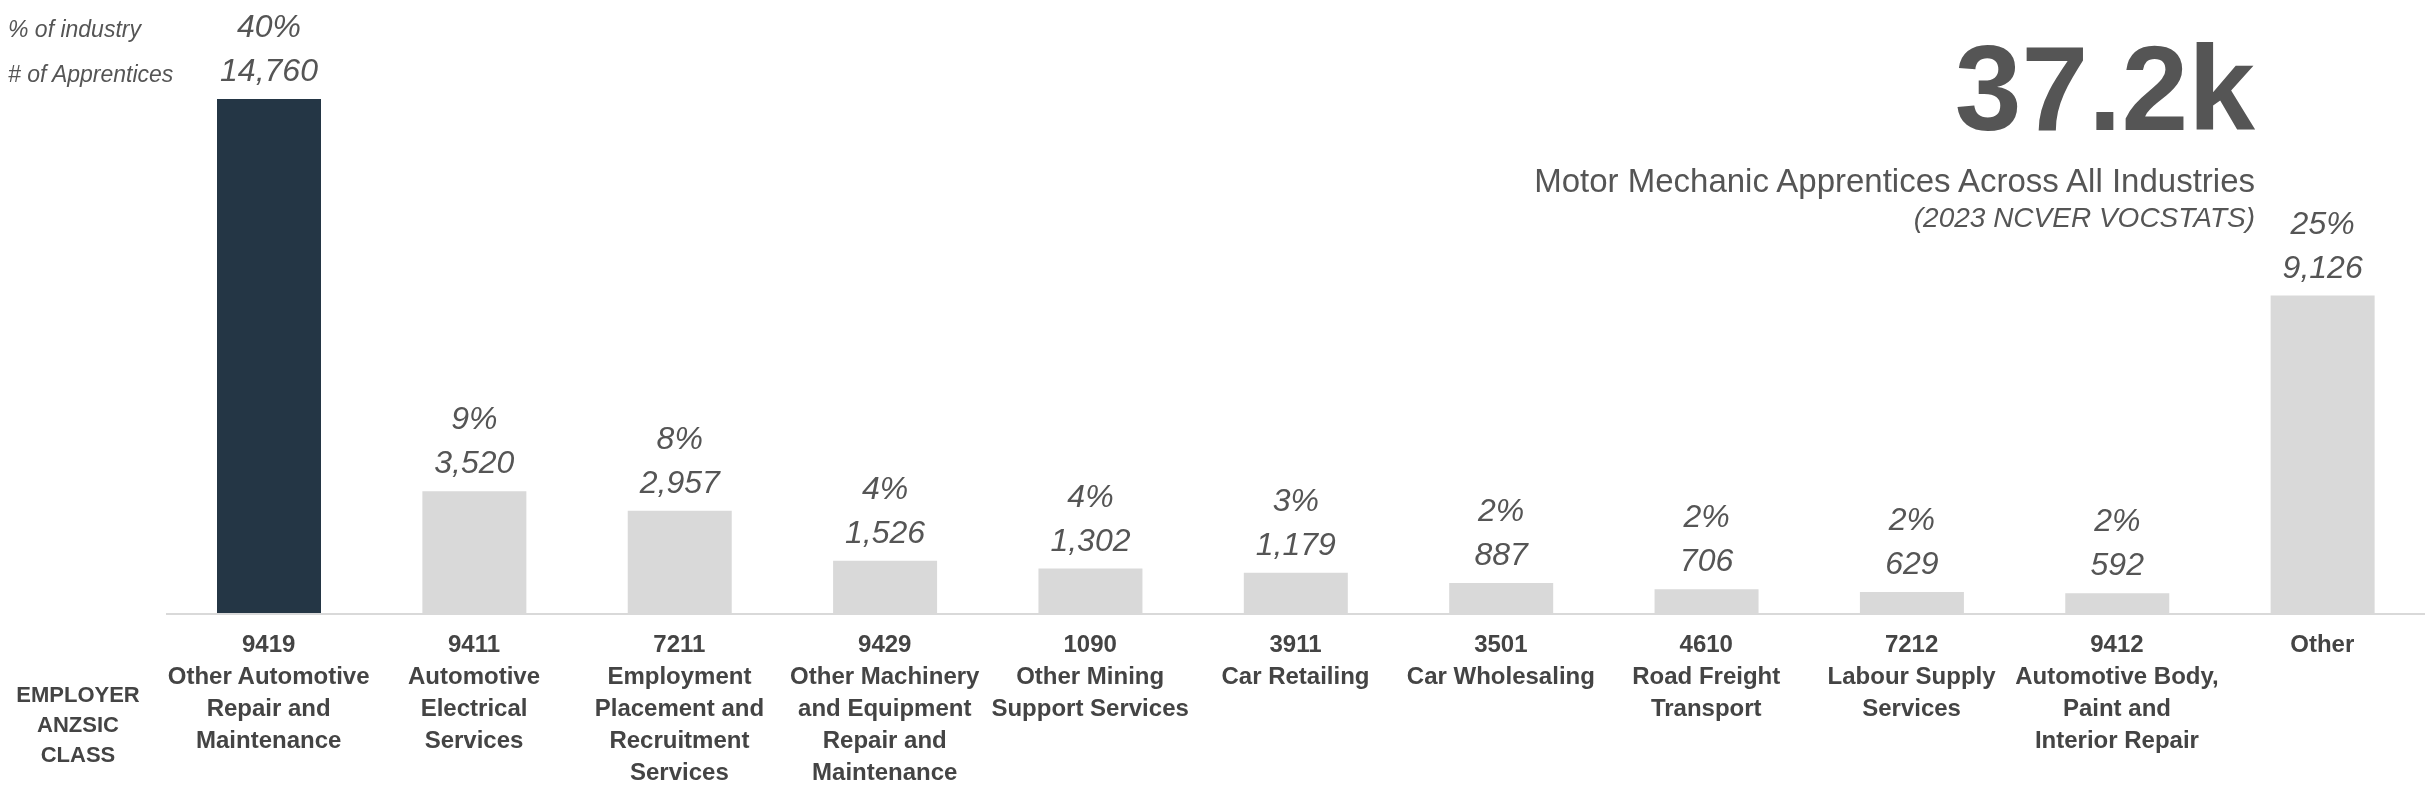  What do you see at coordinates (1912, 675) in the screenshot?
I see `x-tick-label: 7212 Labour Supply Services` at bounding box center [1912, 675].